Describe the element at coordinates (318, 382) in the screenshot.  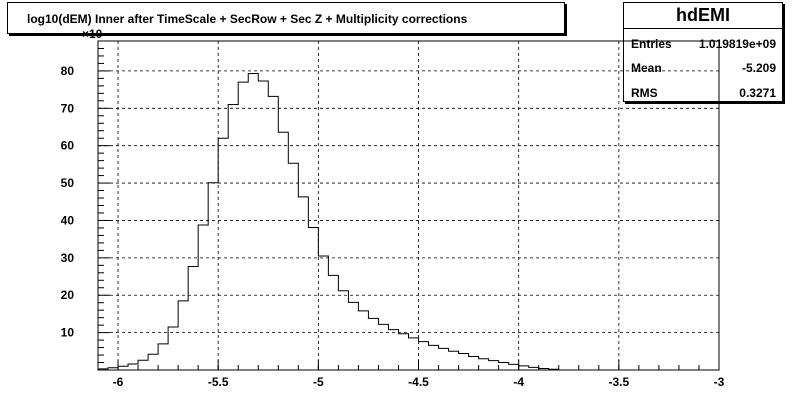
I see `x-tick-label: -5` at that location.